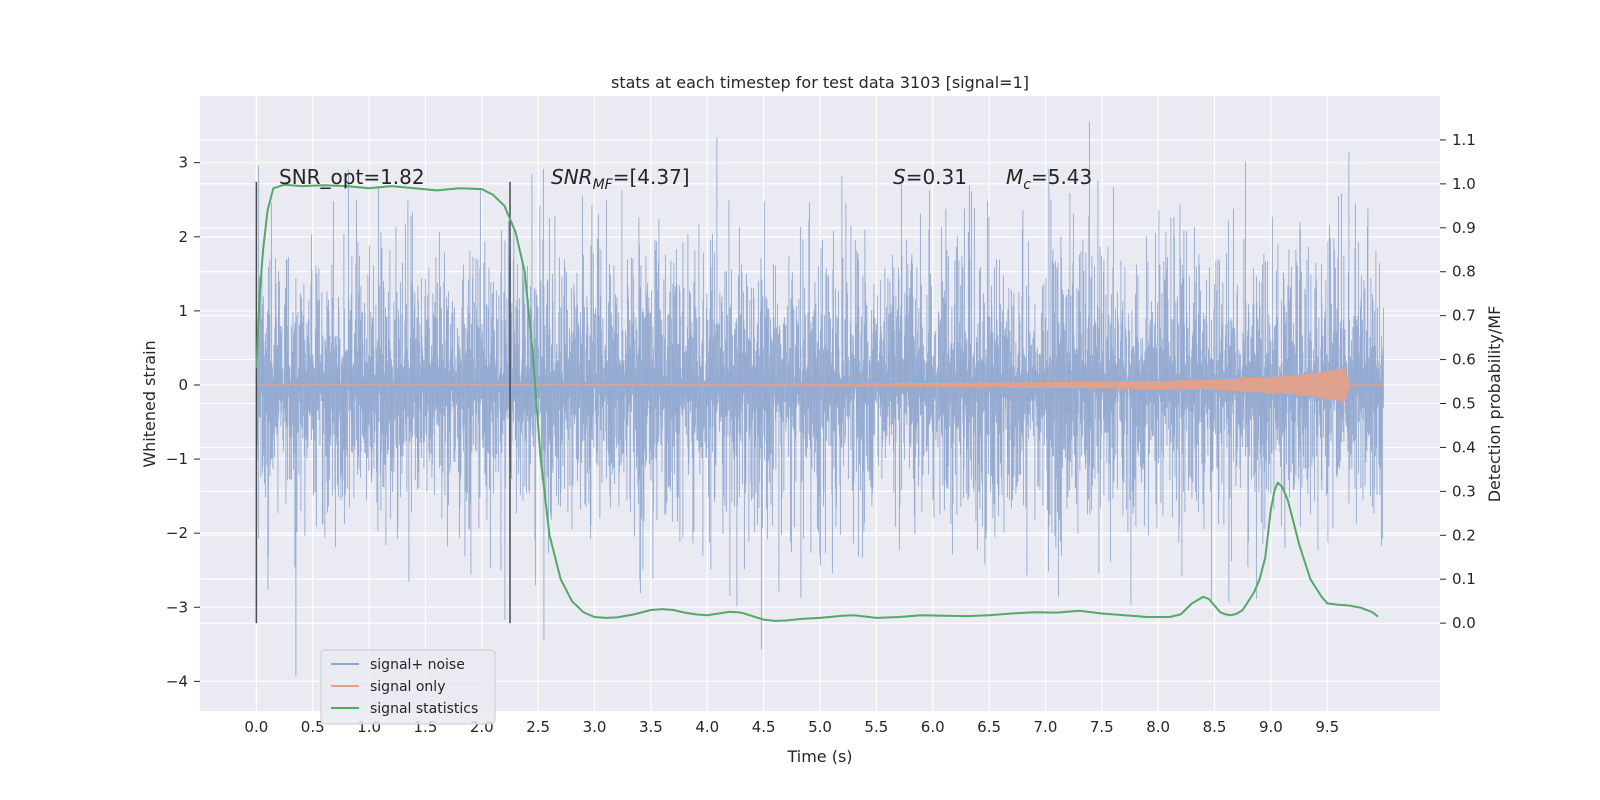 This screenshot has width=1600, height=800. Describe the element at coordinates (1464, 272) in the screenshot. I see `y2-tick-label: 0.8` at that location.